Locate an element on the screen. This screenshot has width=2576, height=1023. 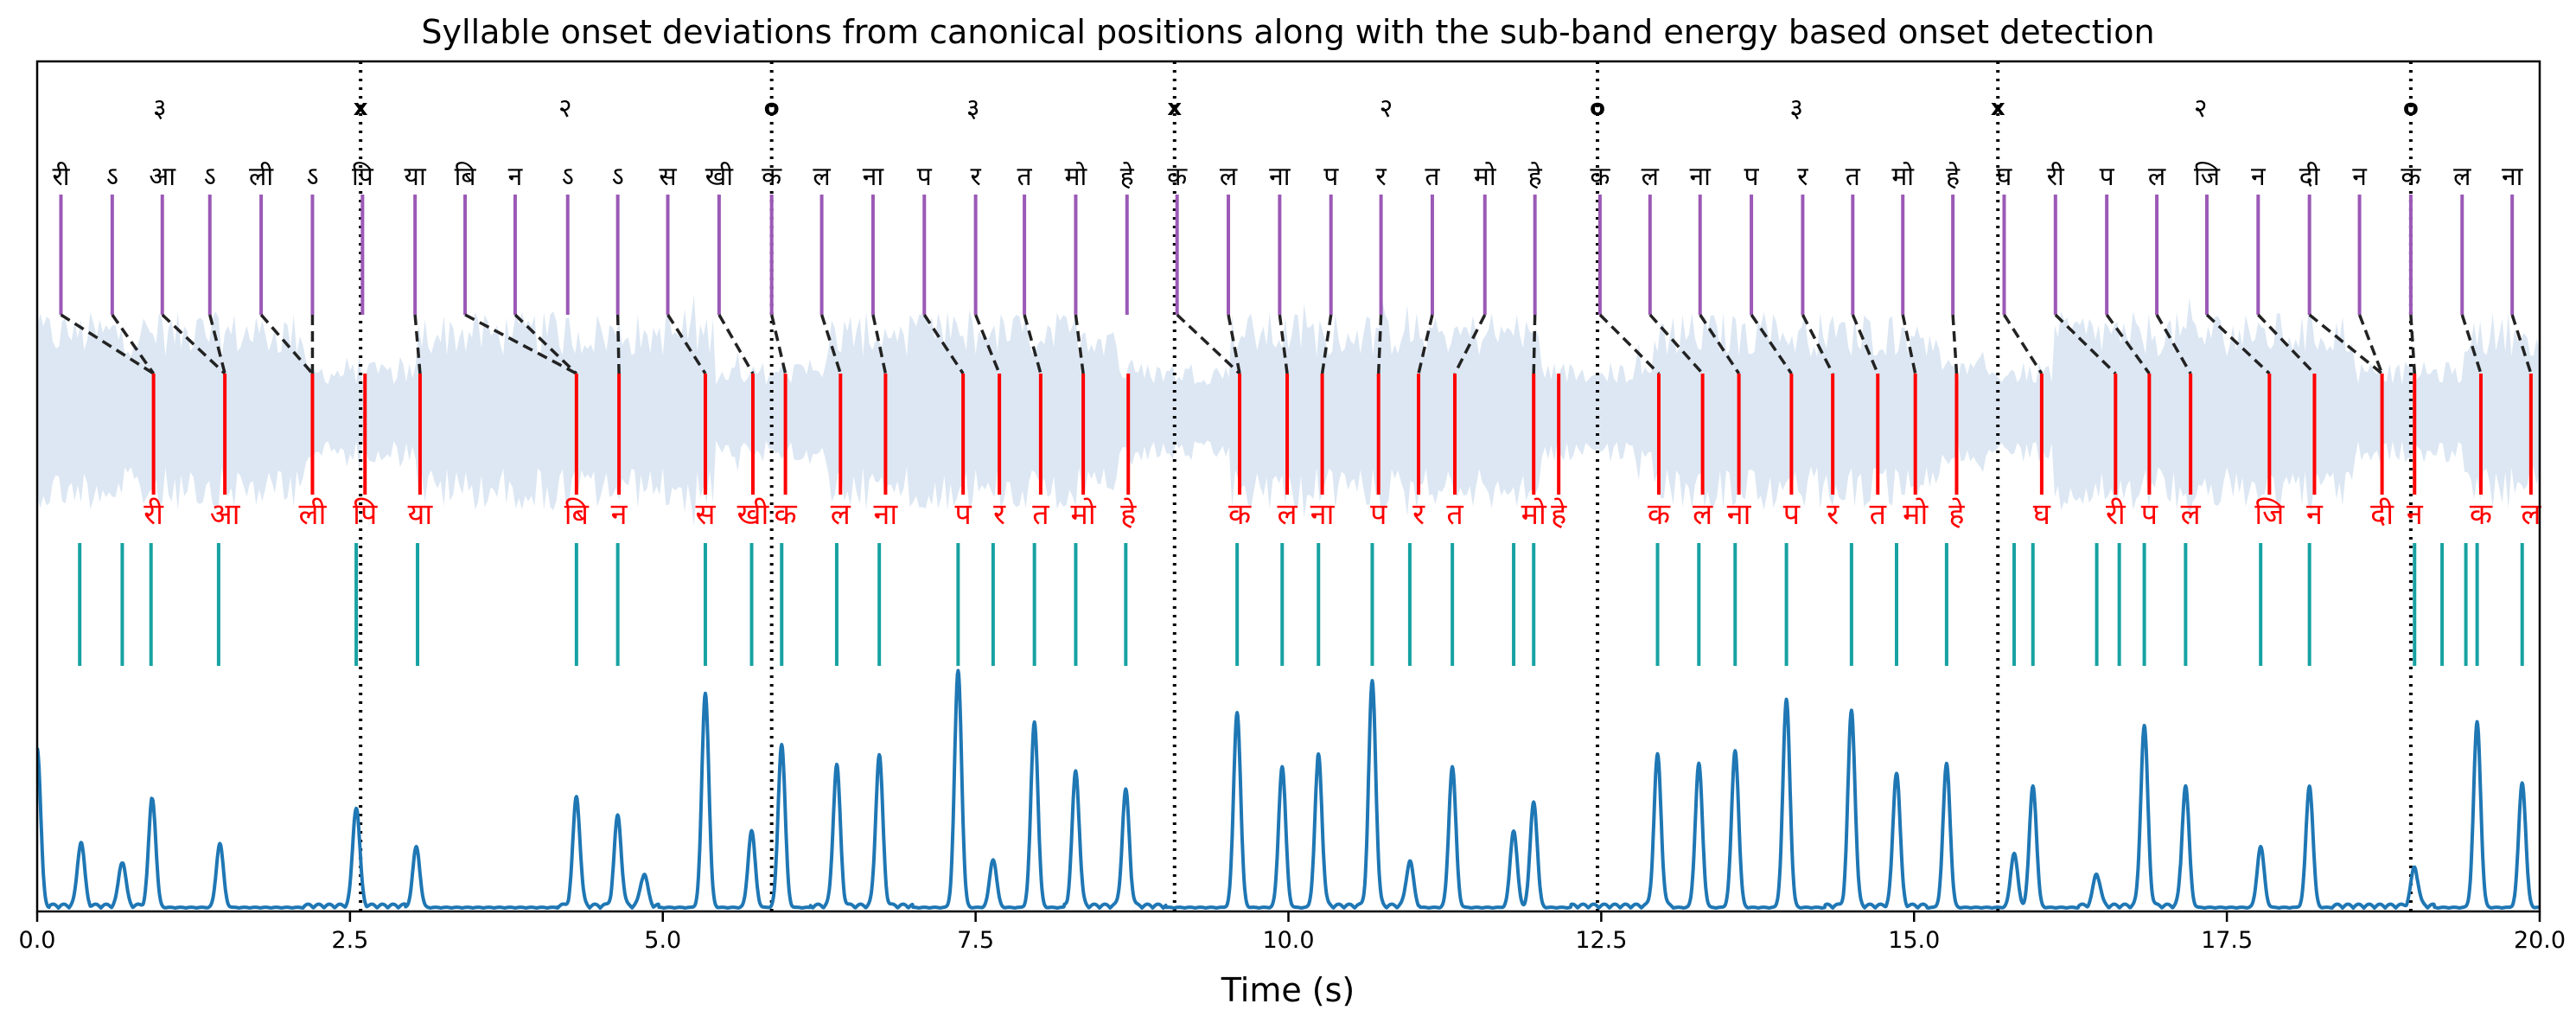
detected-syllable-label: प is located at coordinates (963, 514).